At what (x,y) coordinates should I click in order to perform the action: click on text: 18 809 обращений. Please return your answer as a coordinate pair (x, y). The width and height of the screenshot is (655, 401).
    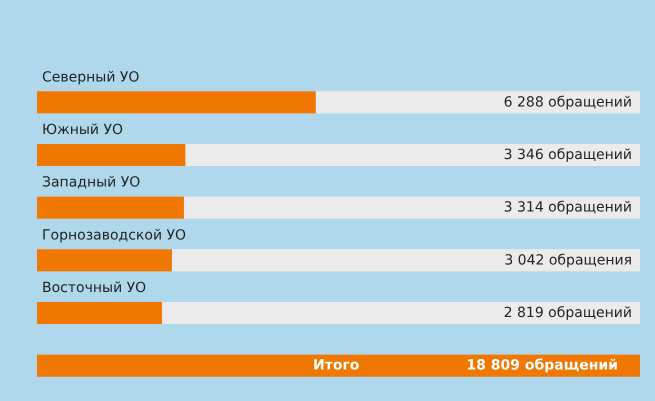
    Looking at the image, I should click on (542, 366).